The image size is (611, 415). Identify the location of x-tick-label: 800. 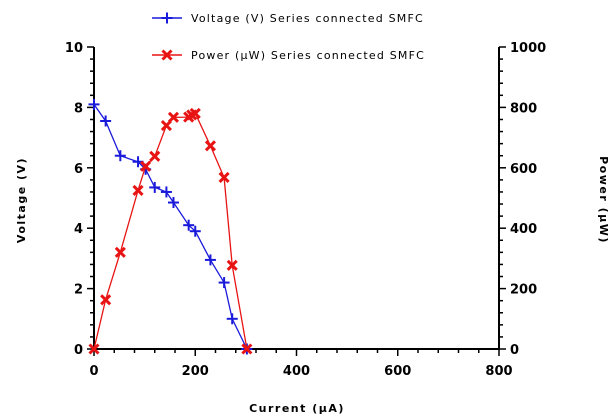
(498, 371).